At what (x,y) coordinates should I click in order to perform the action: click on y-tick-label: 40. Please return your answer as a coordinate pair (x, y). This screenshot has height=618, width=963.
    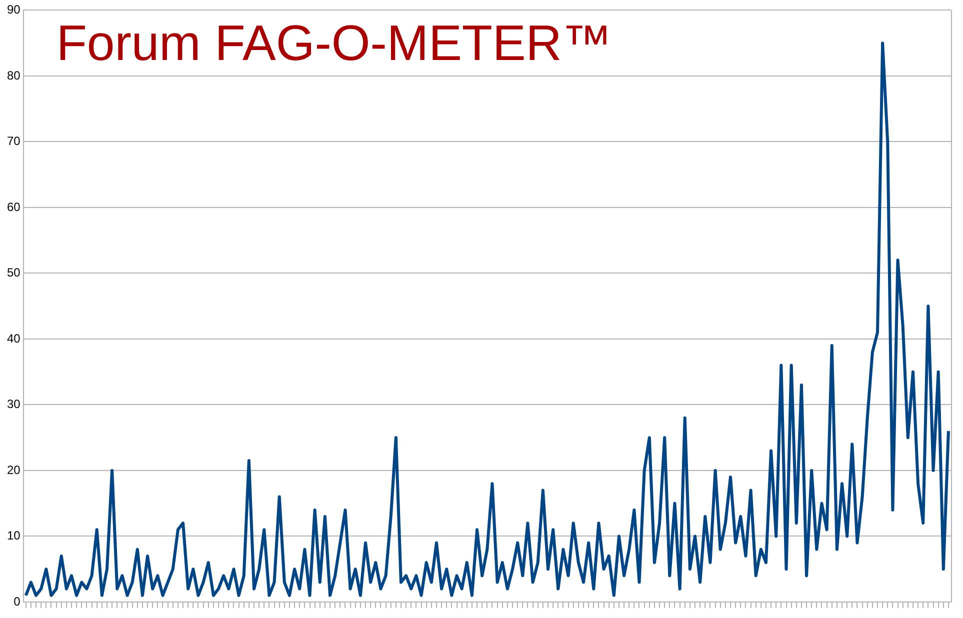
    Looking at the image, I should click on (13, 338).